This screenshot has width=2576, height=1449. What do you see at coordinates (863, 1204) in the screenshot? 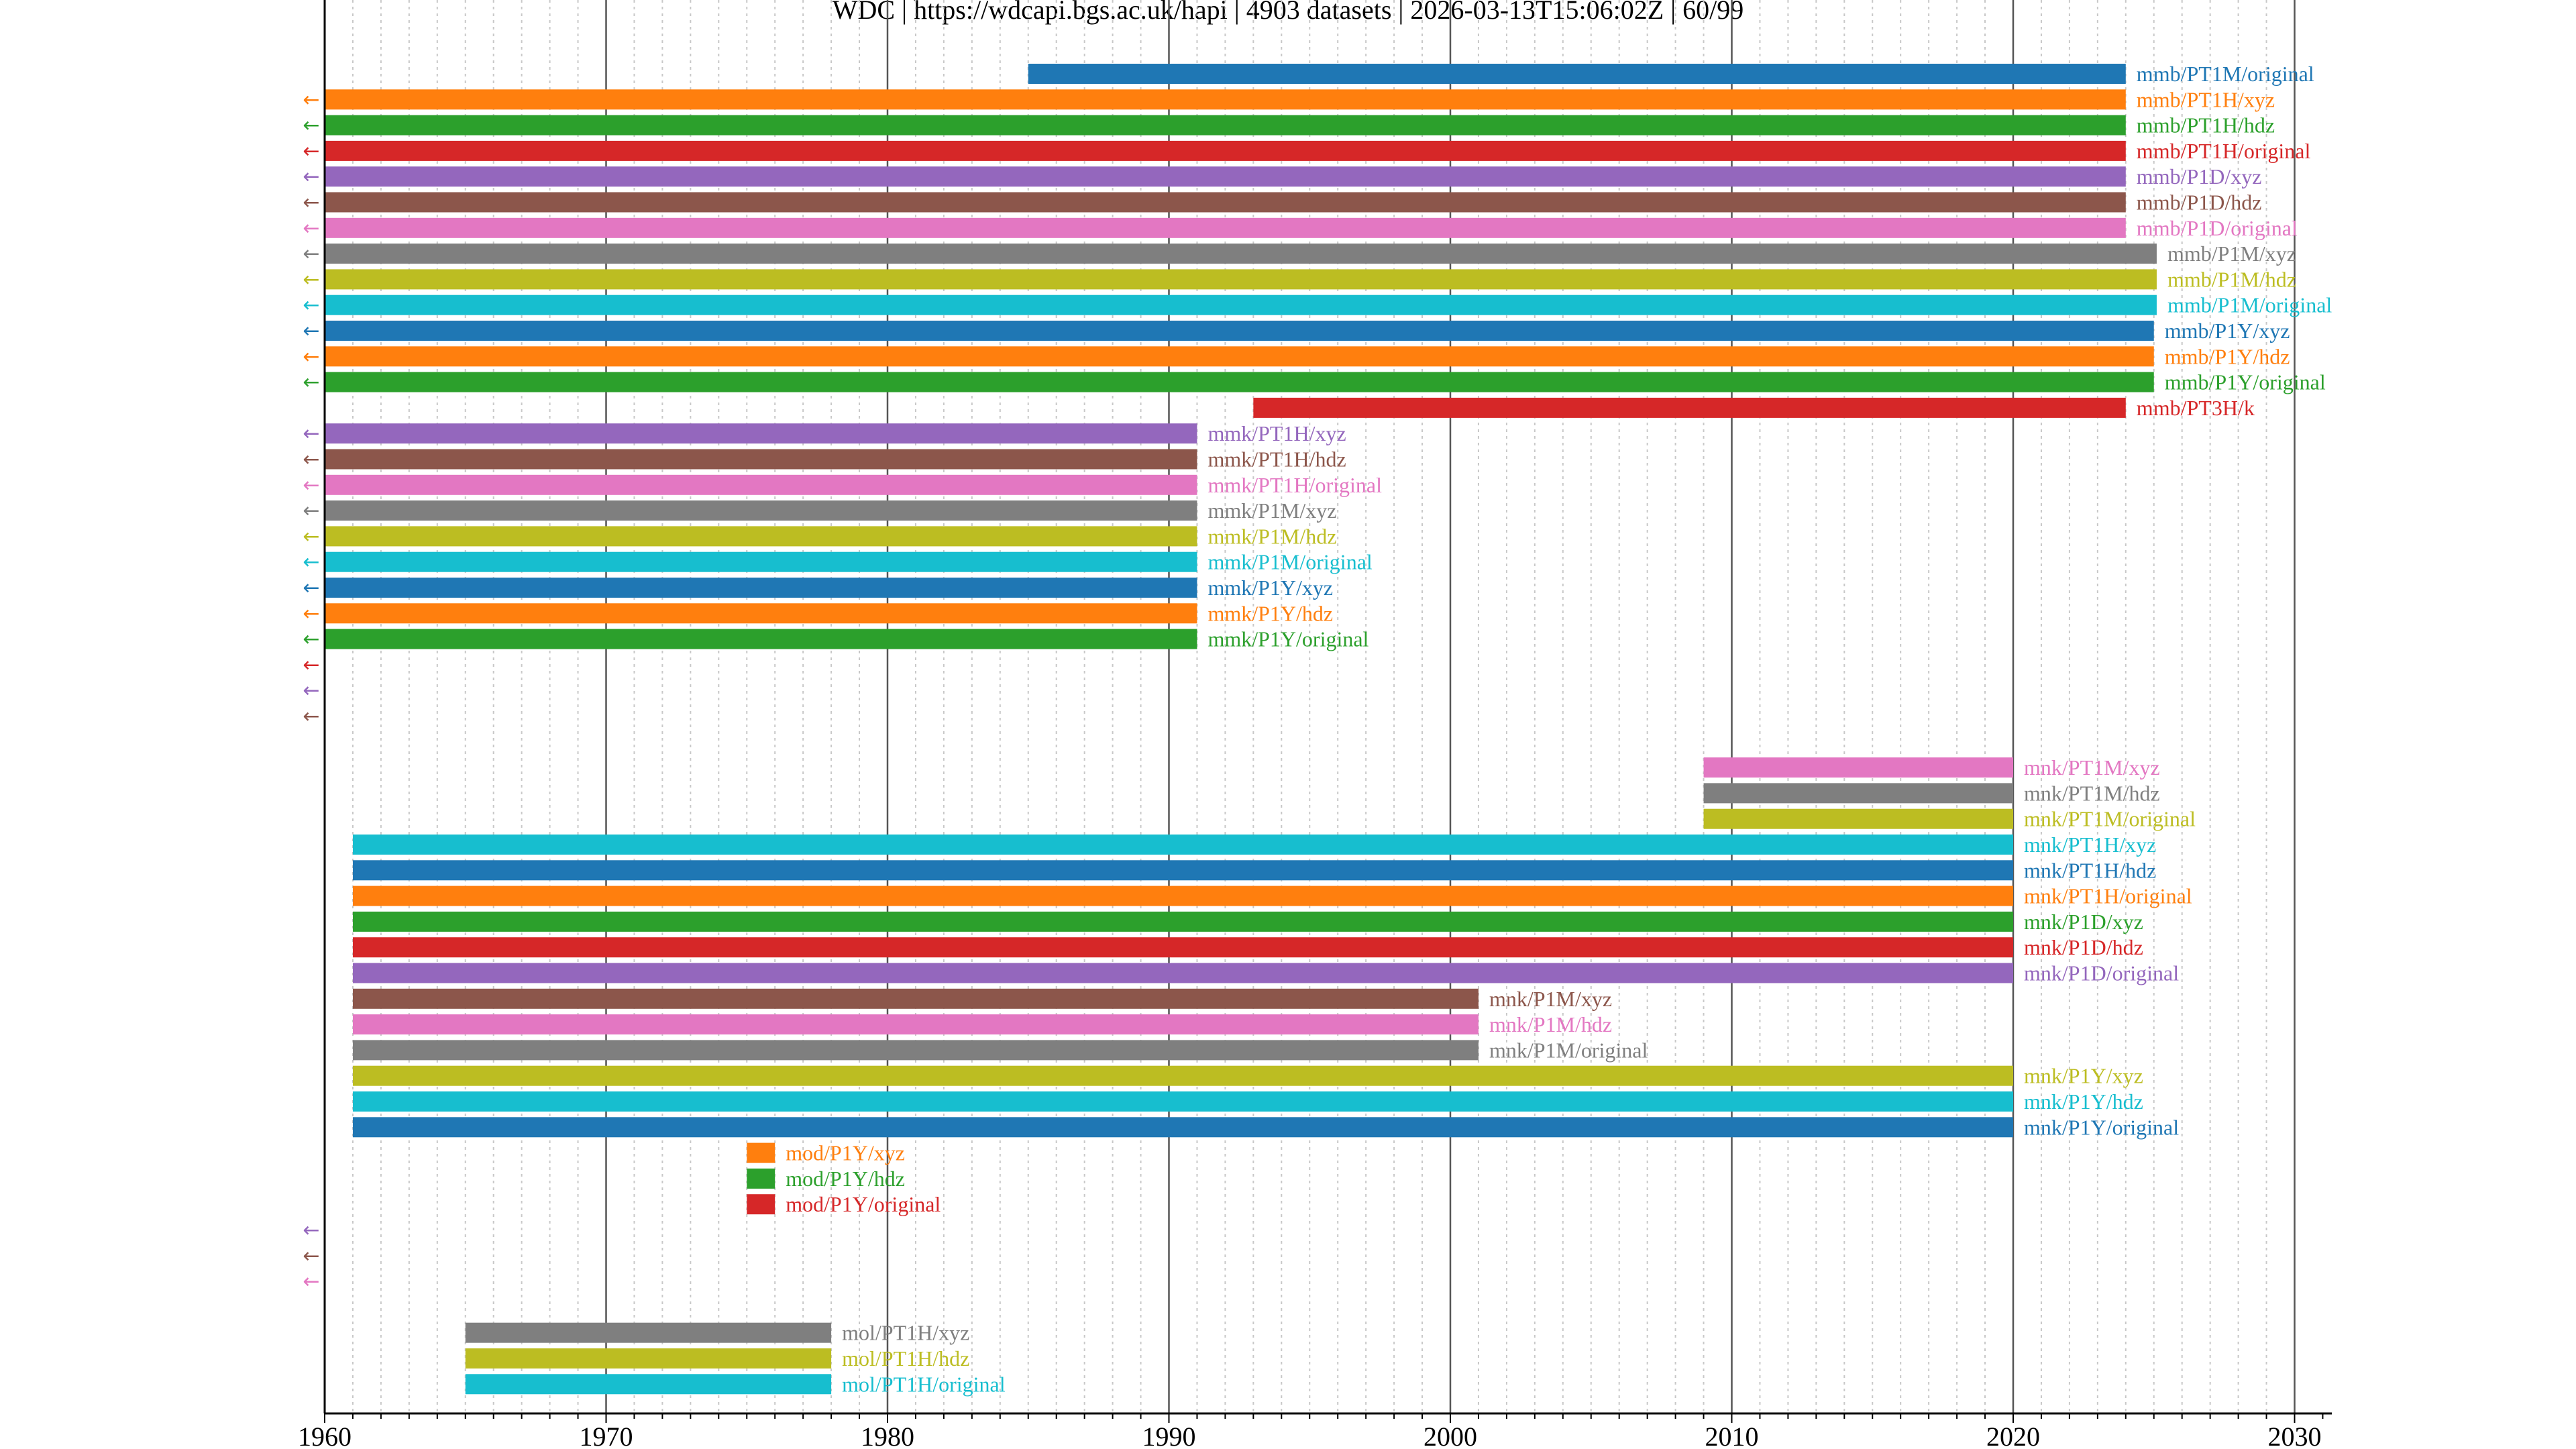
I see `dataset-label: mod/P1Y/original` at bounding box center [863, 1204].